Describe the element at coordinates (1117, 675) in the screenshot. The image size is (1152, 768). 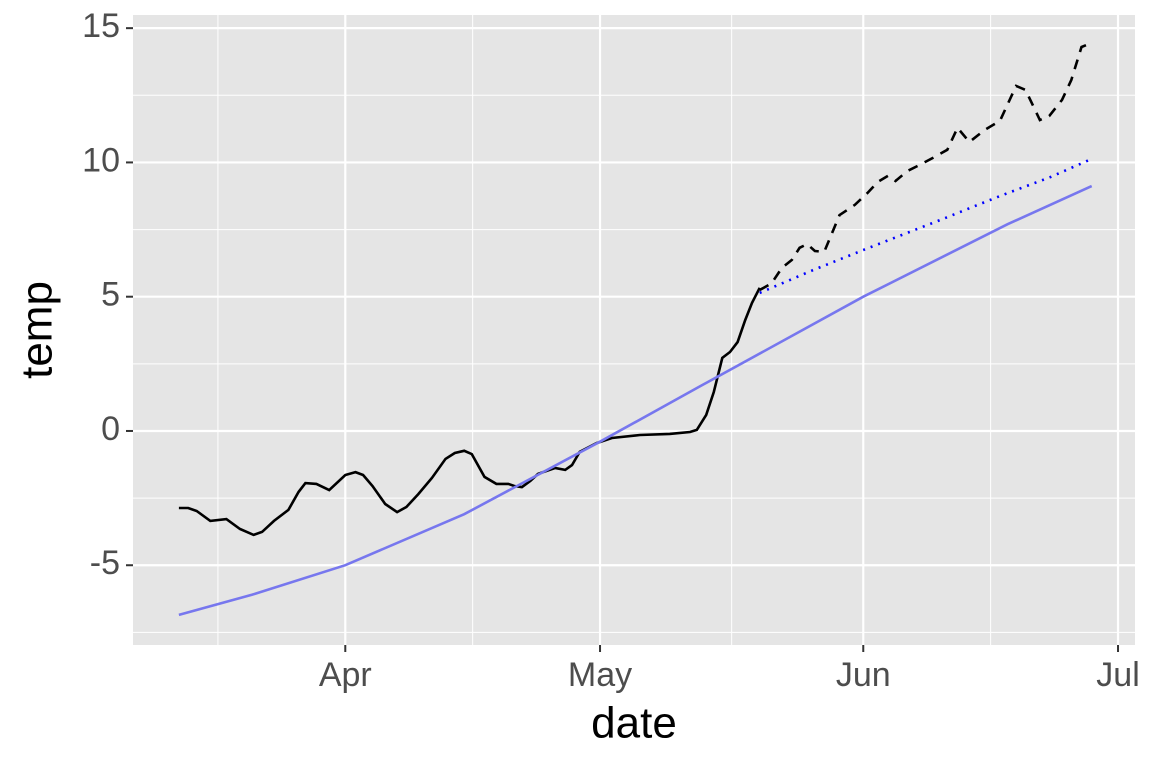
I see `x-tick-label: Jul` at that location.